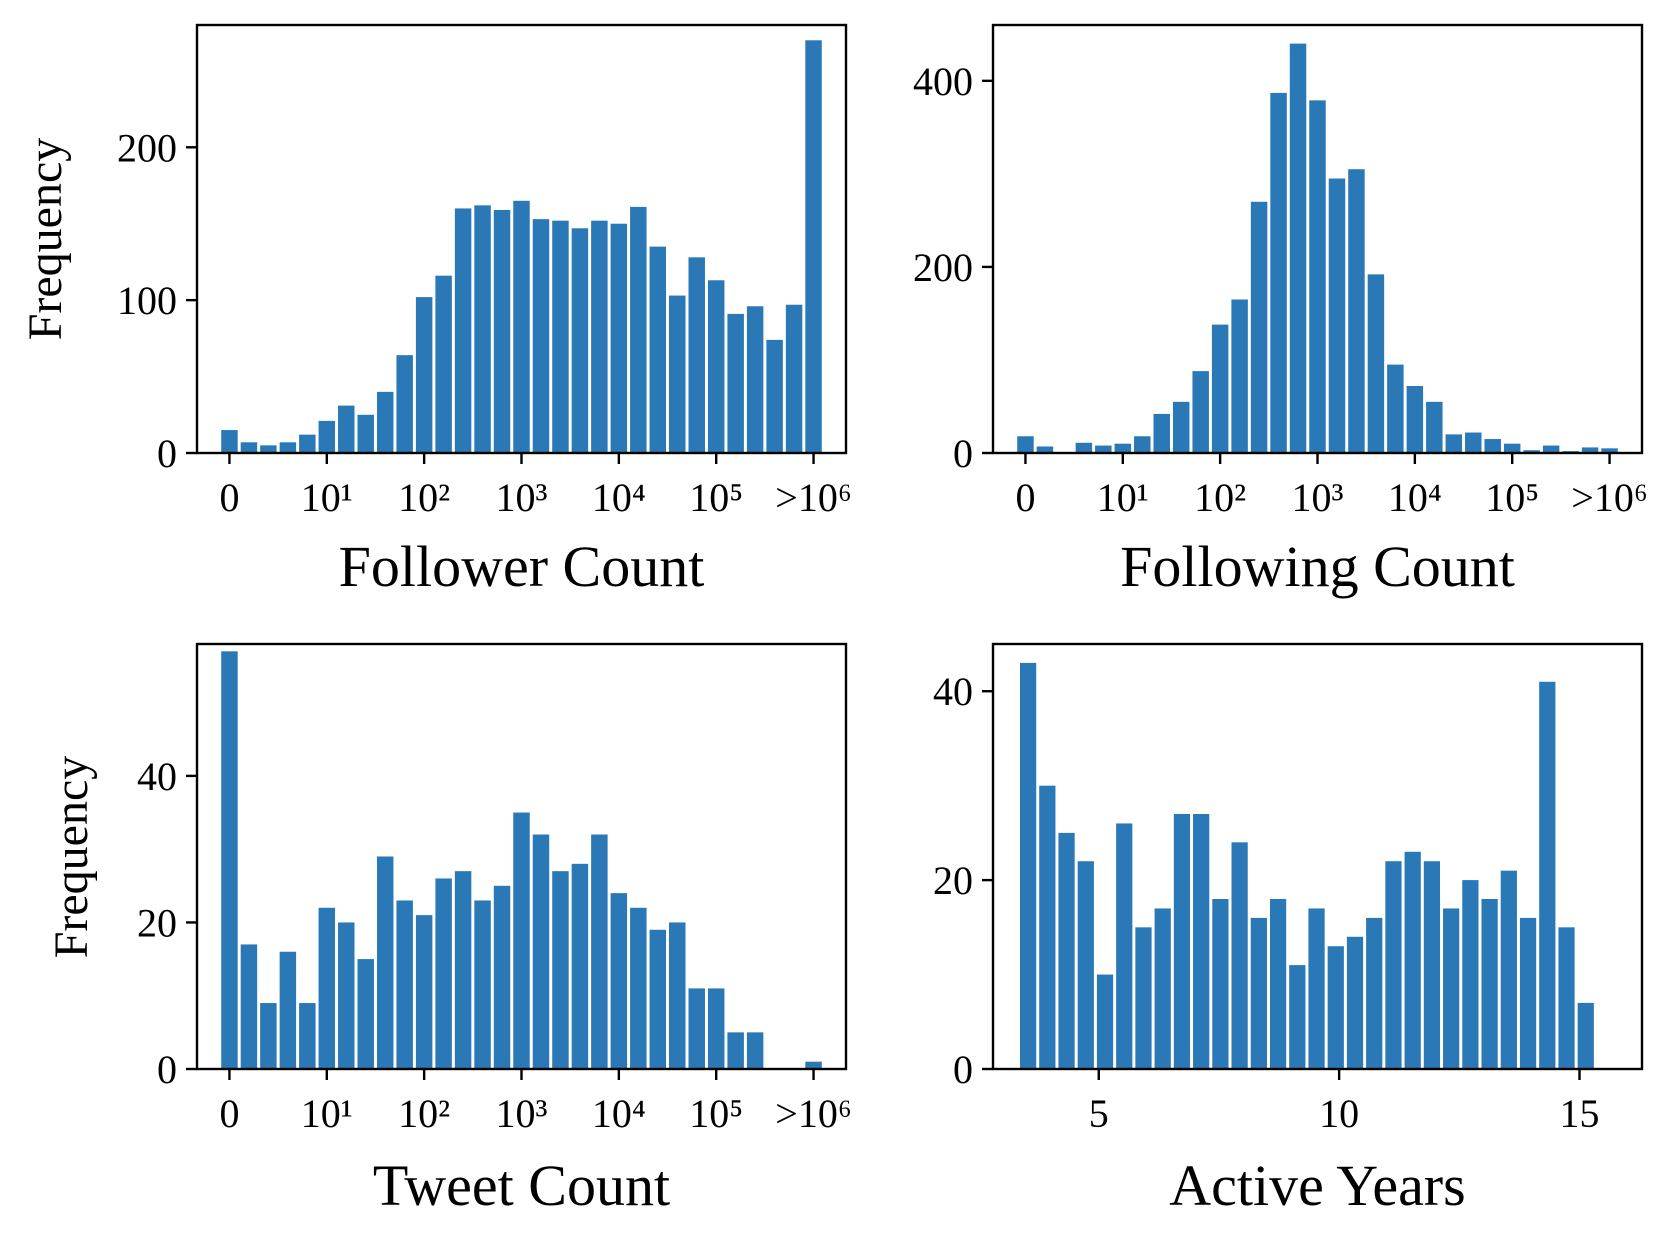  What do you see at coordinates (716, 497) in the screenshot?
I see `x-tick-label: 10⁵` at bounding box center [716, 497].